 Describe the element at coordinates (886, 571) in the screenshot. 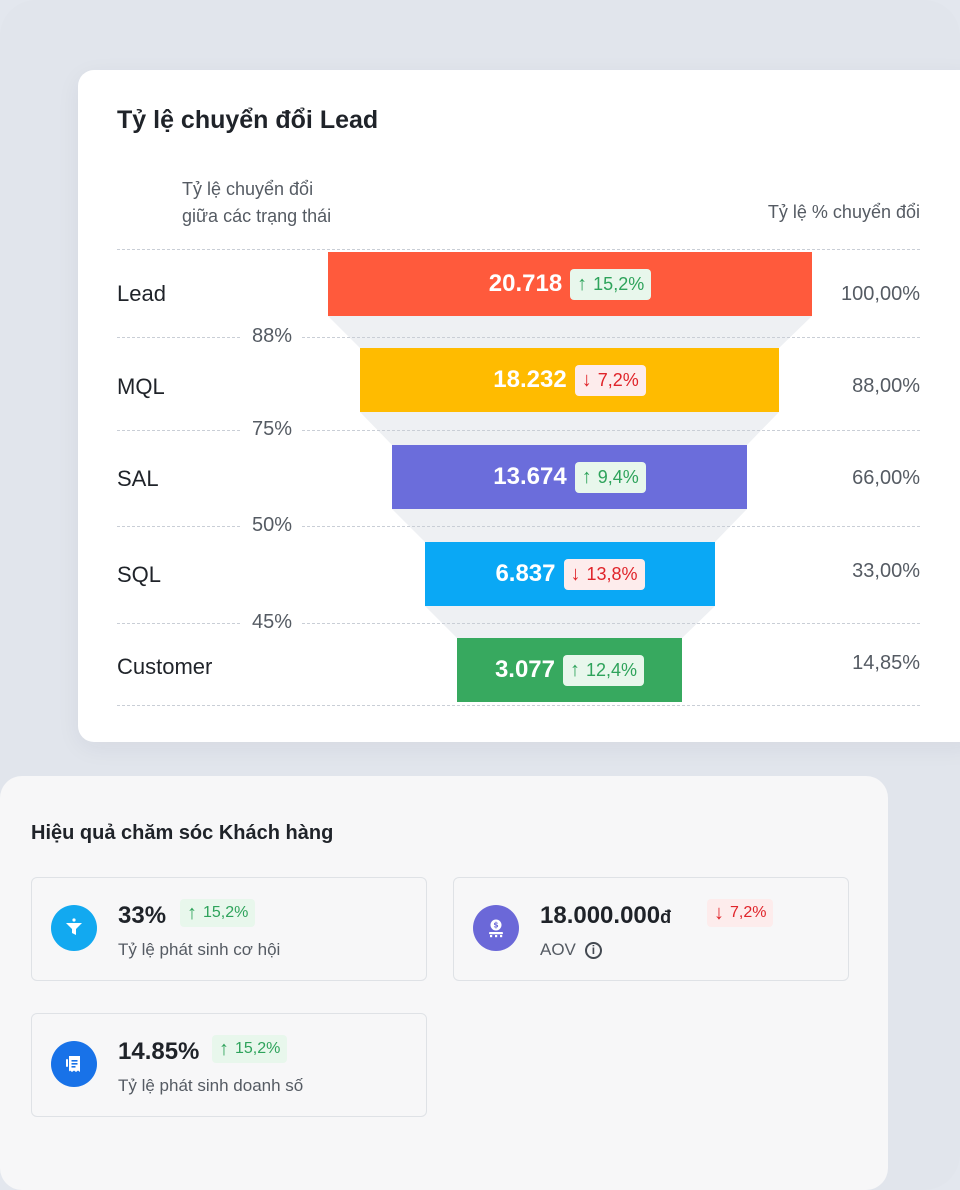

I see `stage-percent: 33,00%` at that location.